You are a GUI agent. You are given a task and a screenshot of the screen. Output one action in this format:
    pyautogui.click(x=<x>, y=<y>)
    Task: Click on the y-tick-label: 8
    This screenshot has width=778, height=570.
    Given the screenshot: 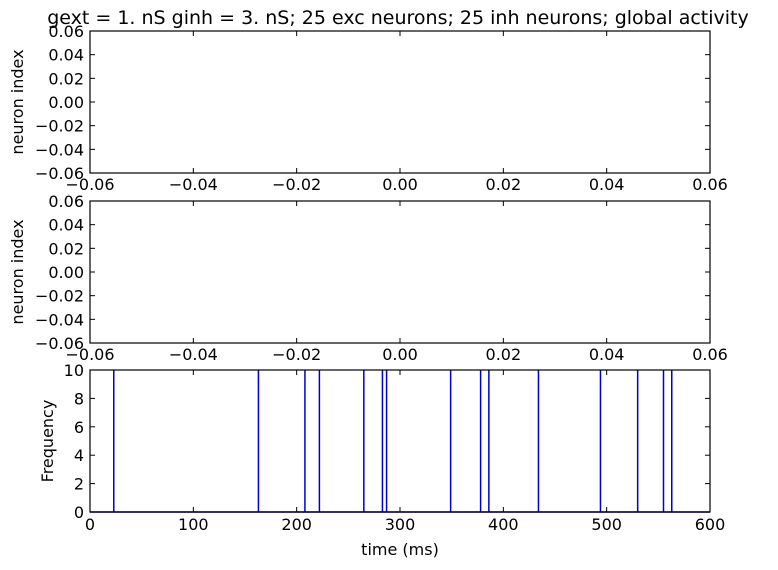 What is the action you would take?
    pyautogui.click(x=79, y=398)
    